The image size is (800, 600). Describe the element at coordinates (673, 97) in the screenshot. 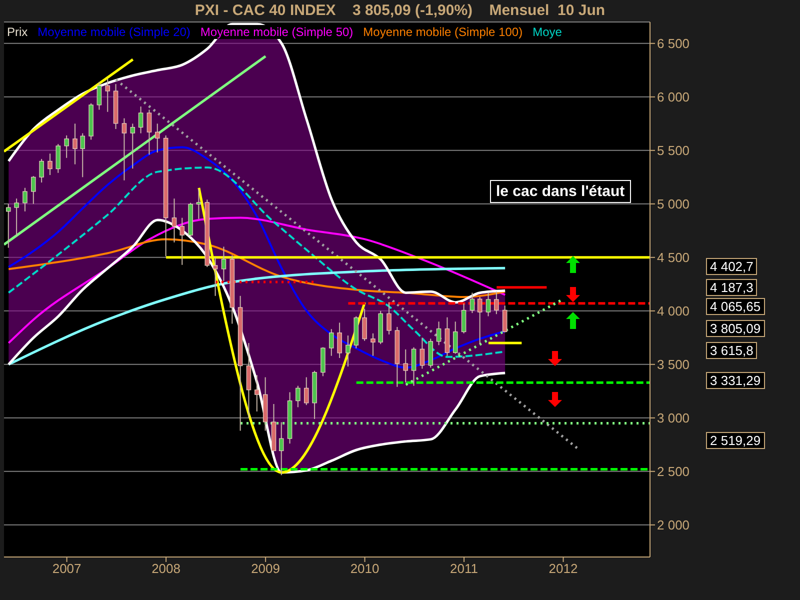

I see `y-tick-label: 6 000` at that location.